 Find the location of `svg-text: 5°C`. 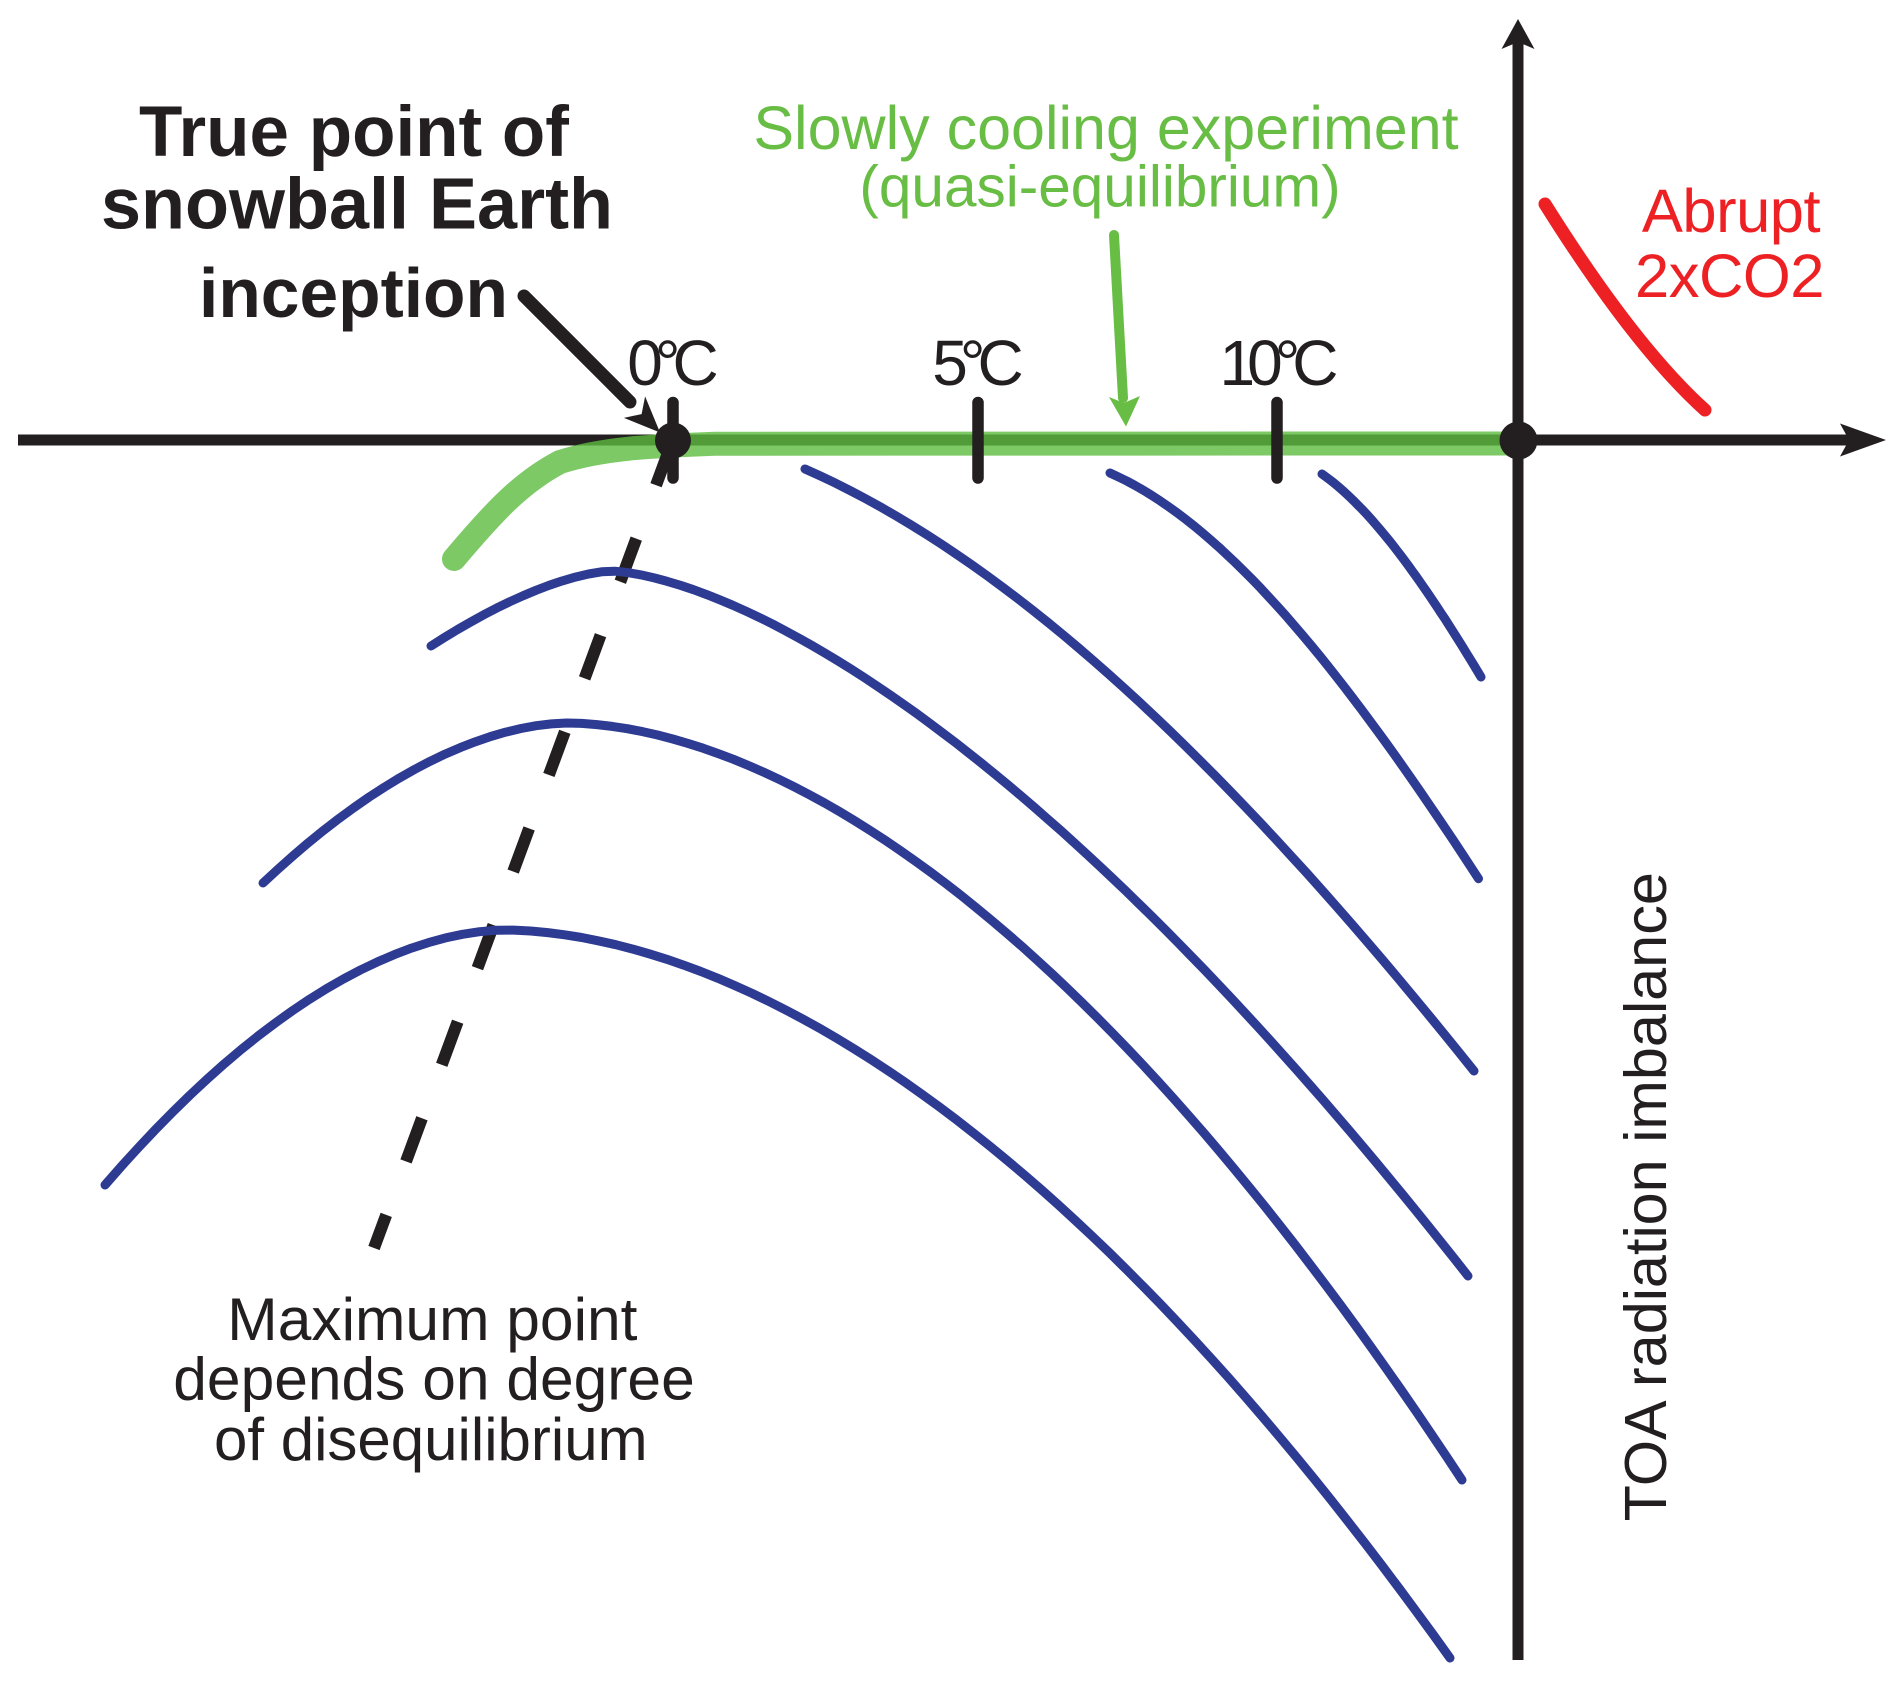

svg-text: 5°C is located at coordinates (976, 363).